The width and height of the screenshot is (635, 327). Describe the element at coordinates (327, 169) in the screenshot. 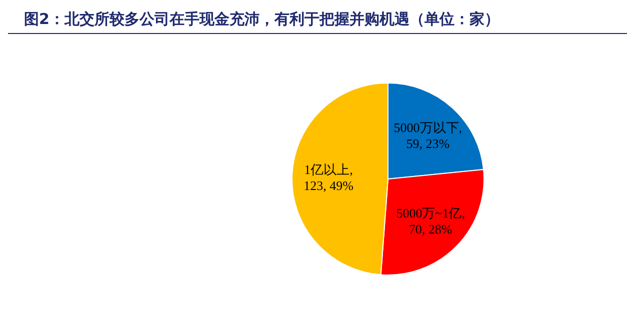

I see `slice-label: 1亿以上` at that location.